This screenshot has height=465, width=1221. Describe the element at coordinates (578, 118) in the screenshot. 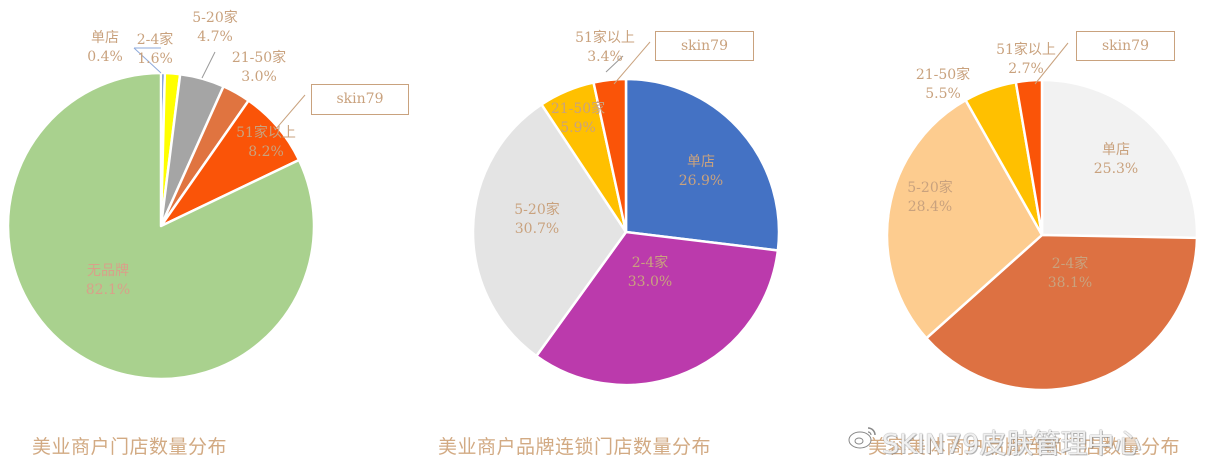

I see `slice-label-21-50: 21-50家 5.9%` at that location.